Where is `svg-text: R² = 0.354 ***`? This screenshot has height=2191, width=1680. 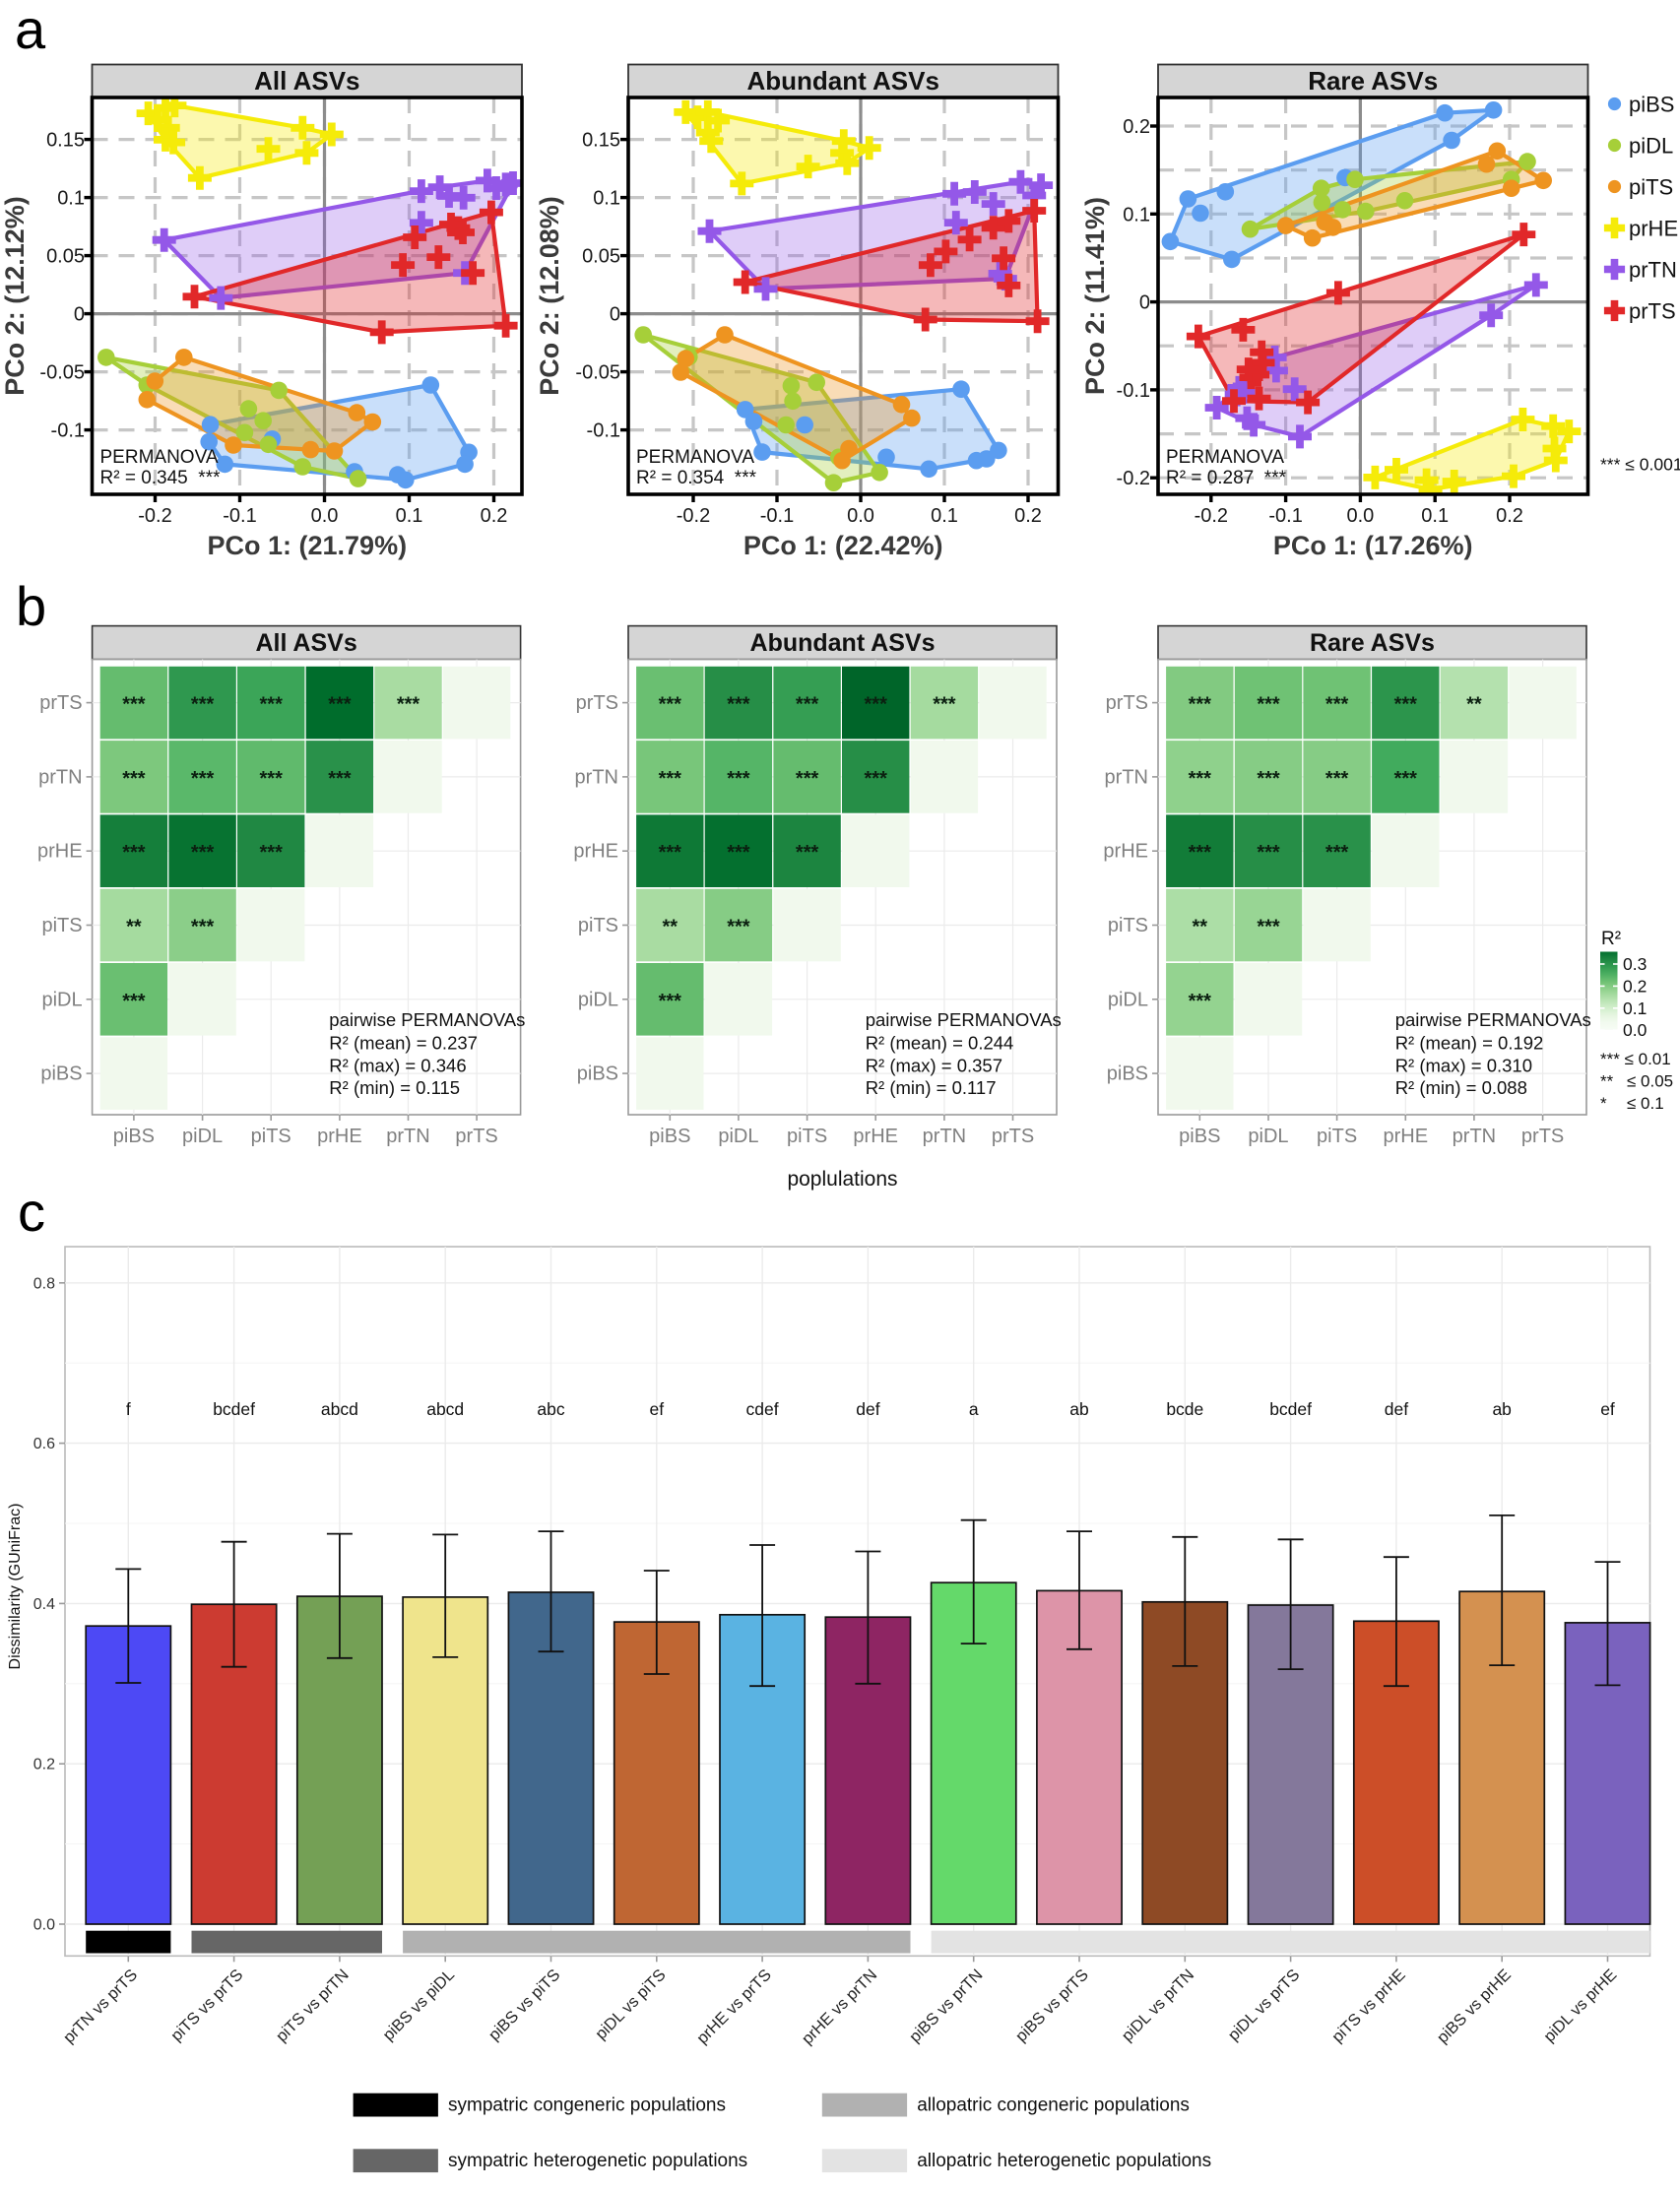
svg-text: R² = 0.354 *** is located at coordinates (696, 478).